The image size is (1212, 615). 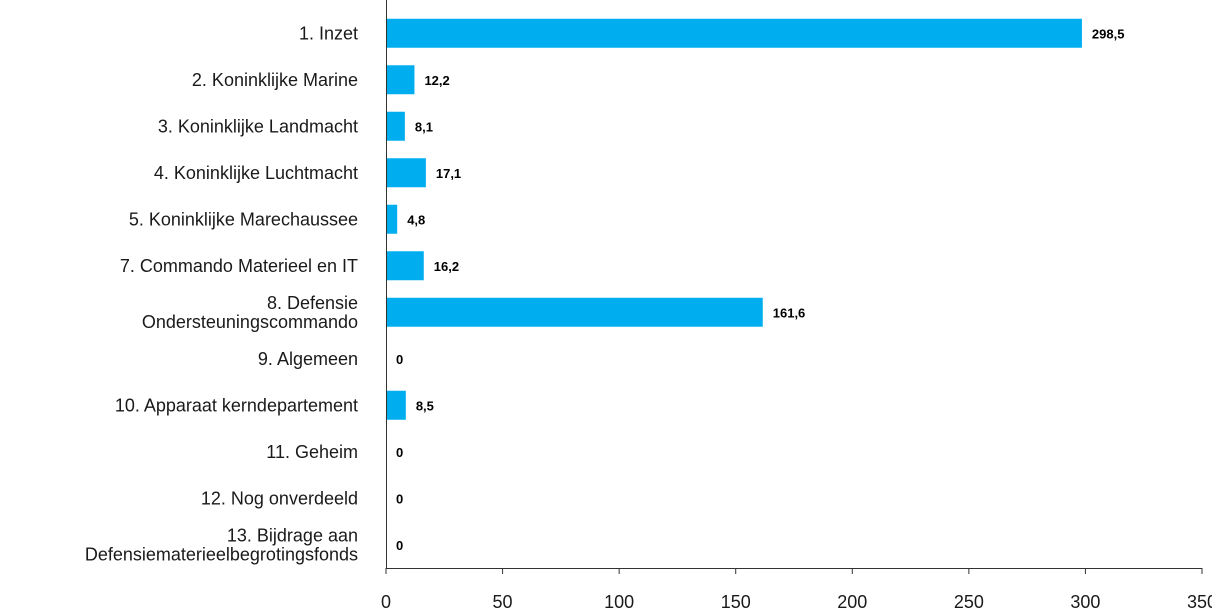 What do you see at coordinates (736, 602) in the screenshot?
I see `x-tick-label-3: 150` at bounding box center [736, 602].